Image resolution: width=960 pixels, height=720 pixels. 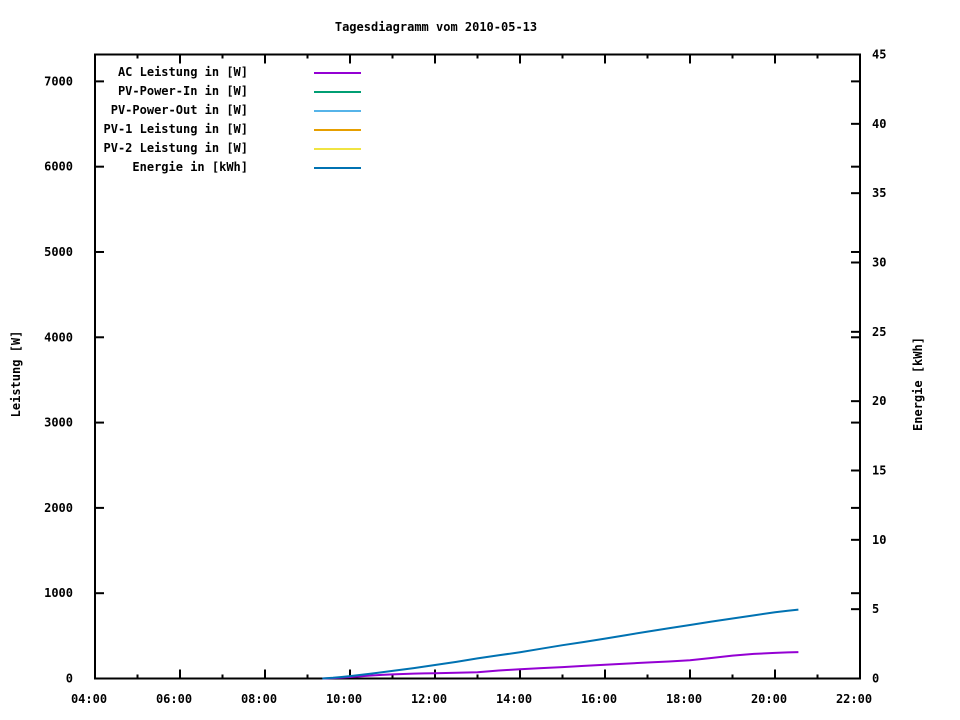 I want to click on legend-label: AC Leistung in [W], so click(x=182, y=72).